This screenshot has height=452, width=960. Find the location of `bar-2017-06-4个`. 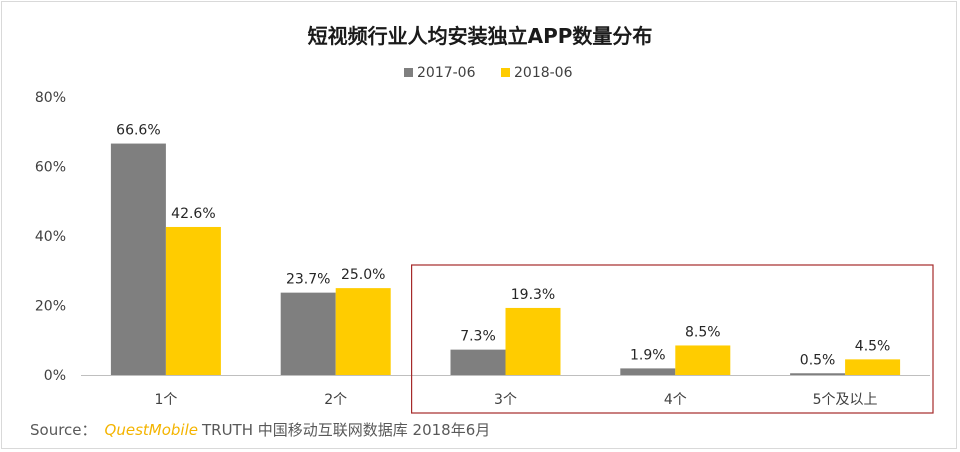

bar-2017-06-4个 is located at coordinates (648, 371).